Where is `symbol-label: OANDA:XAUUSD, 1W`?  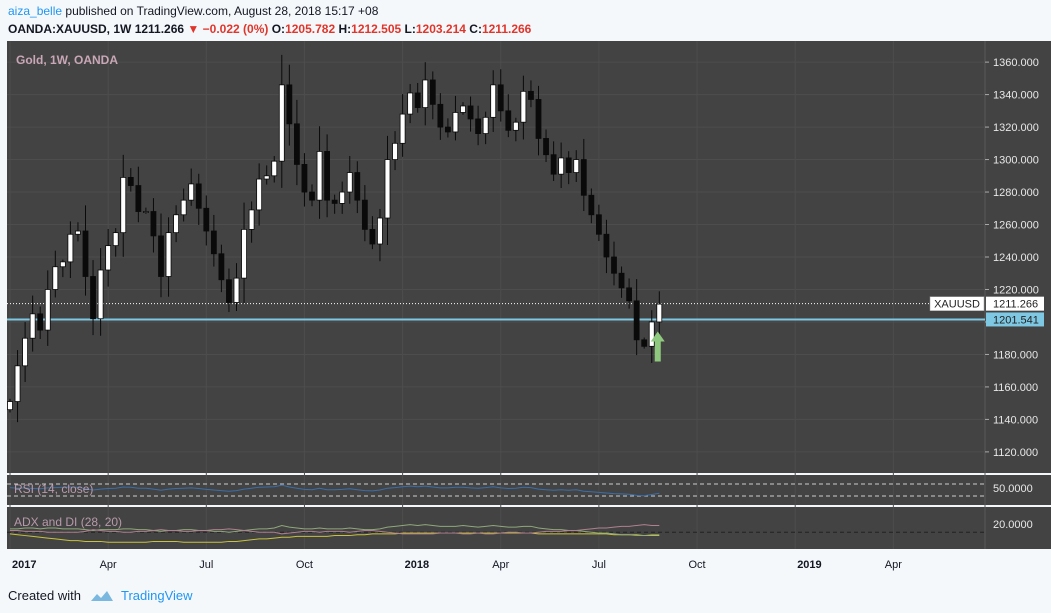
symbol-label: OANDA:XAUUSD, 1W is located at coordinates (70, 29).